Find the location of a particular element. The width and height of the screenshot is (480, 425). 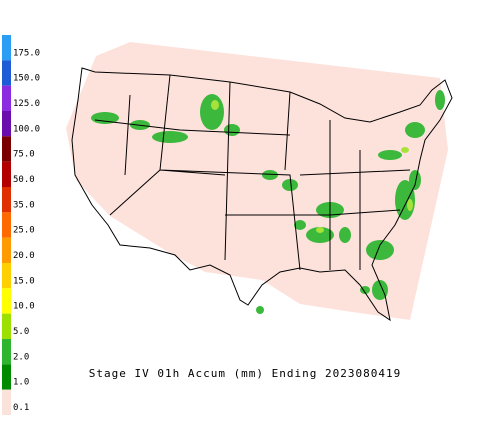

legend-label: 35.0 is located at coordinates (24, 205).